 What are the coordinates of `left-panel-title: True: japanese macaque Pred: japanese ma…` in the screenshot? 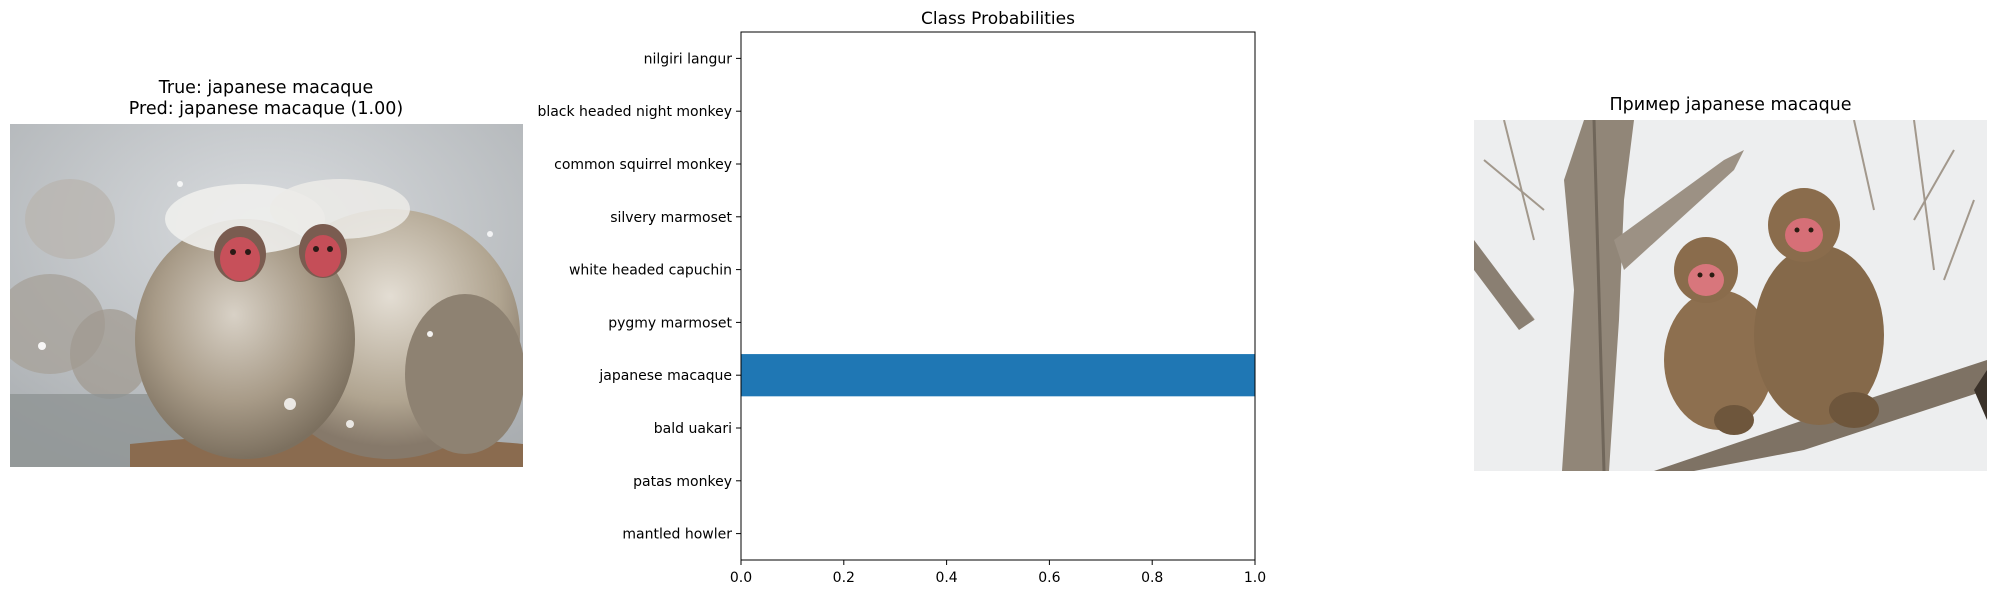 It's located at (266, 99).